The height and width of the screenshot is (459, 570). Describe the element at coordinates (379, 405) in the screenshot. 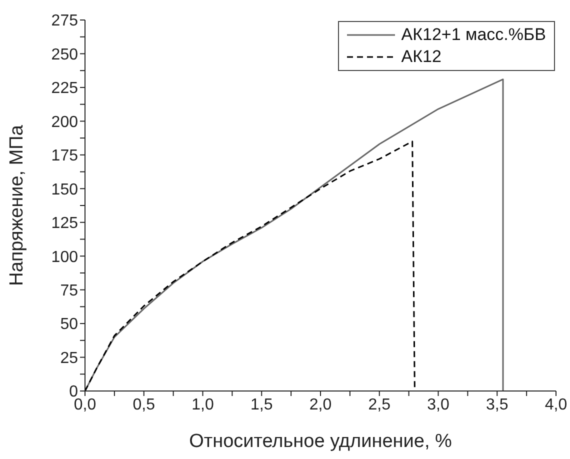

I see `x-tick-label: 2,5` at that location.